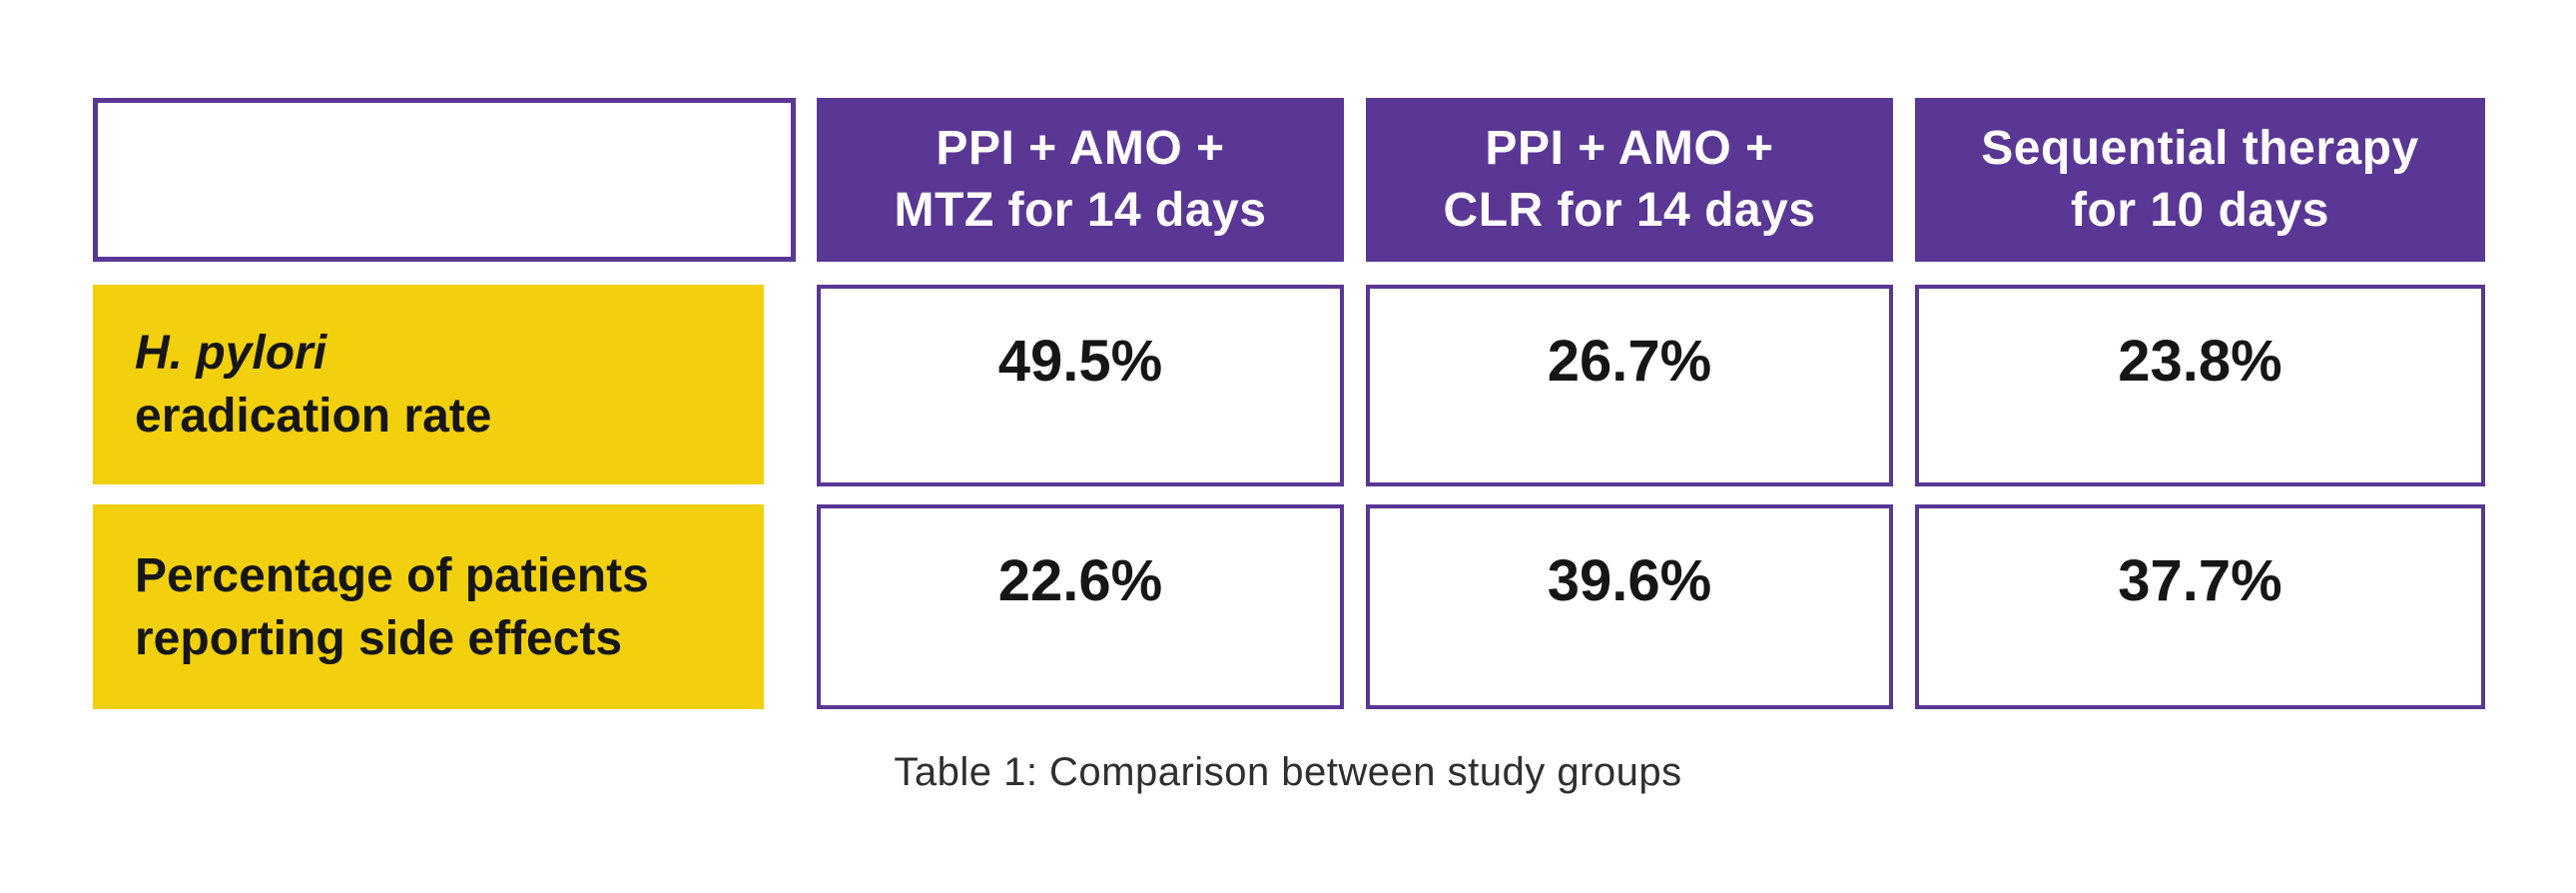 This screenshot has width=2576, height=893. I want to click on value-side-effects-mtz: 22.6%, so click(1080, 606).